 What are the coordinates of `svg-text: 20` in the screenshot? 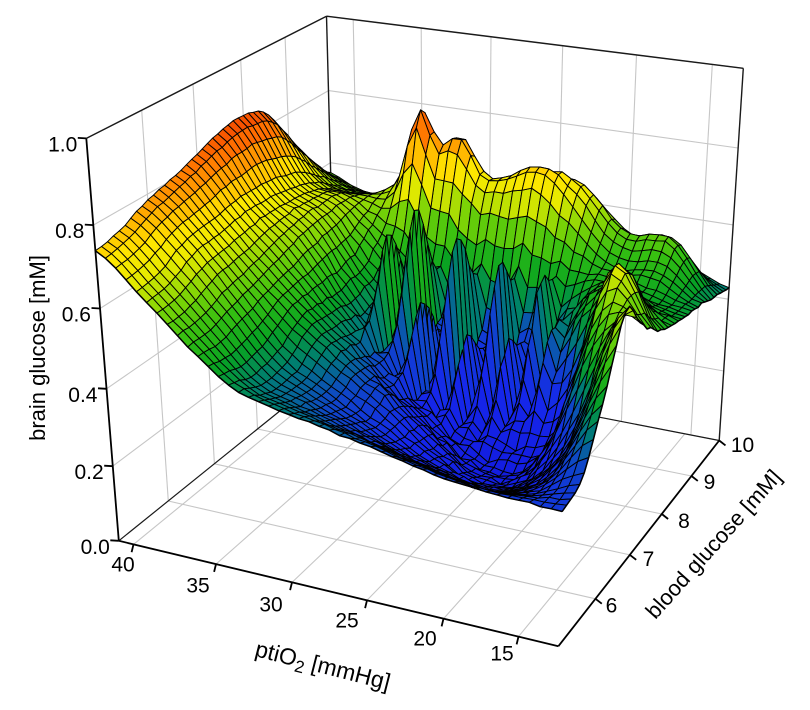 It's located at (424, 639).